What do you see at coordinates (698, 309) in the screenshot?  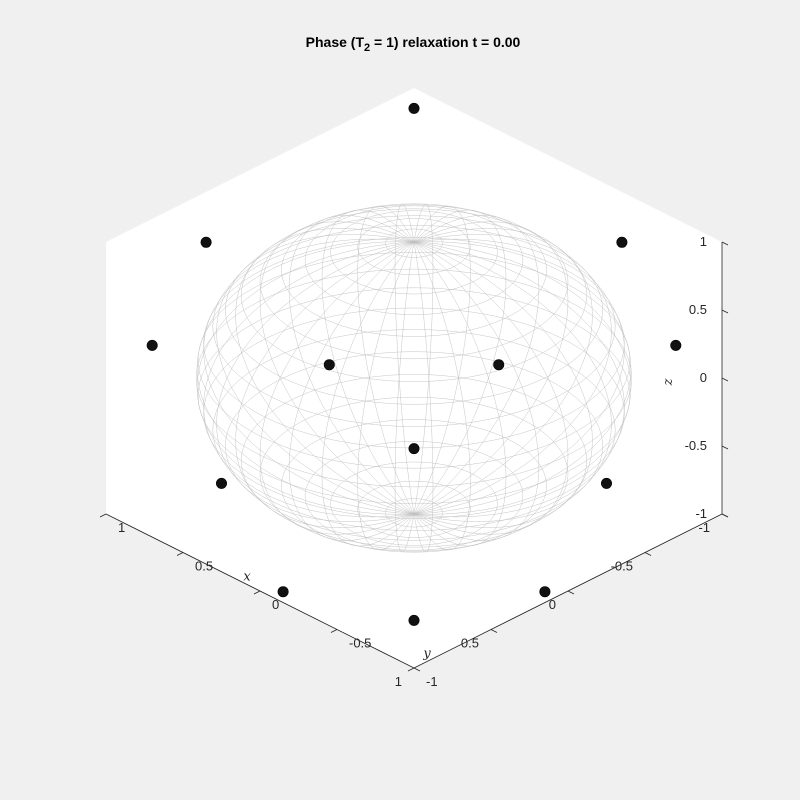 I see `z-tick-label: 0.5` at bounding box center [698, 309].